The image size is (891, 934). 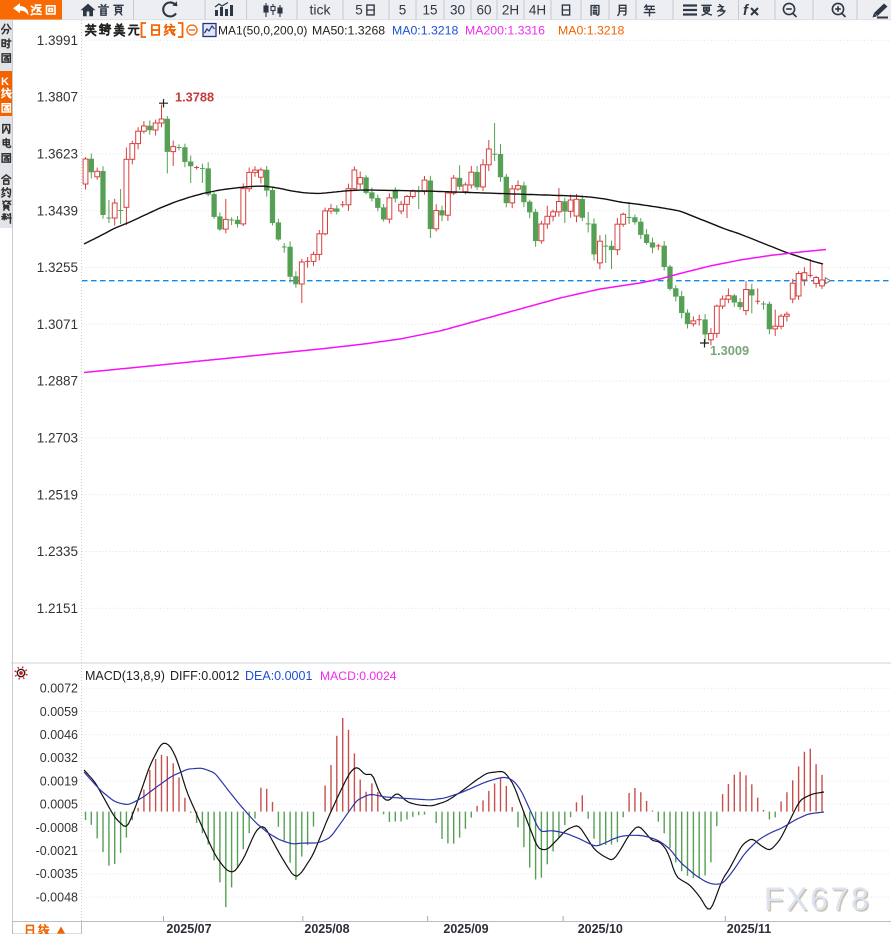 I want to click on svg-text: K, so click(x=5, y=82).